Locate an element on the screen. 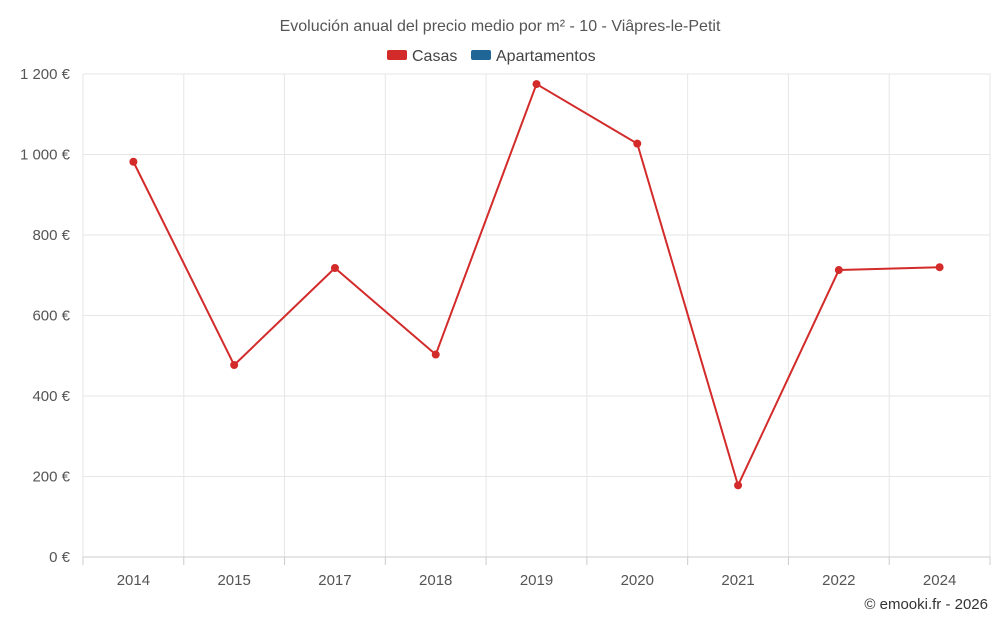 Image resolution: width=1000 pixels, height=625 pixels. x-tick-label: 2021 is located at coordinates (737, 580).